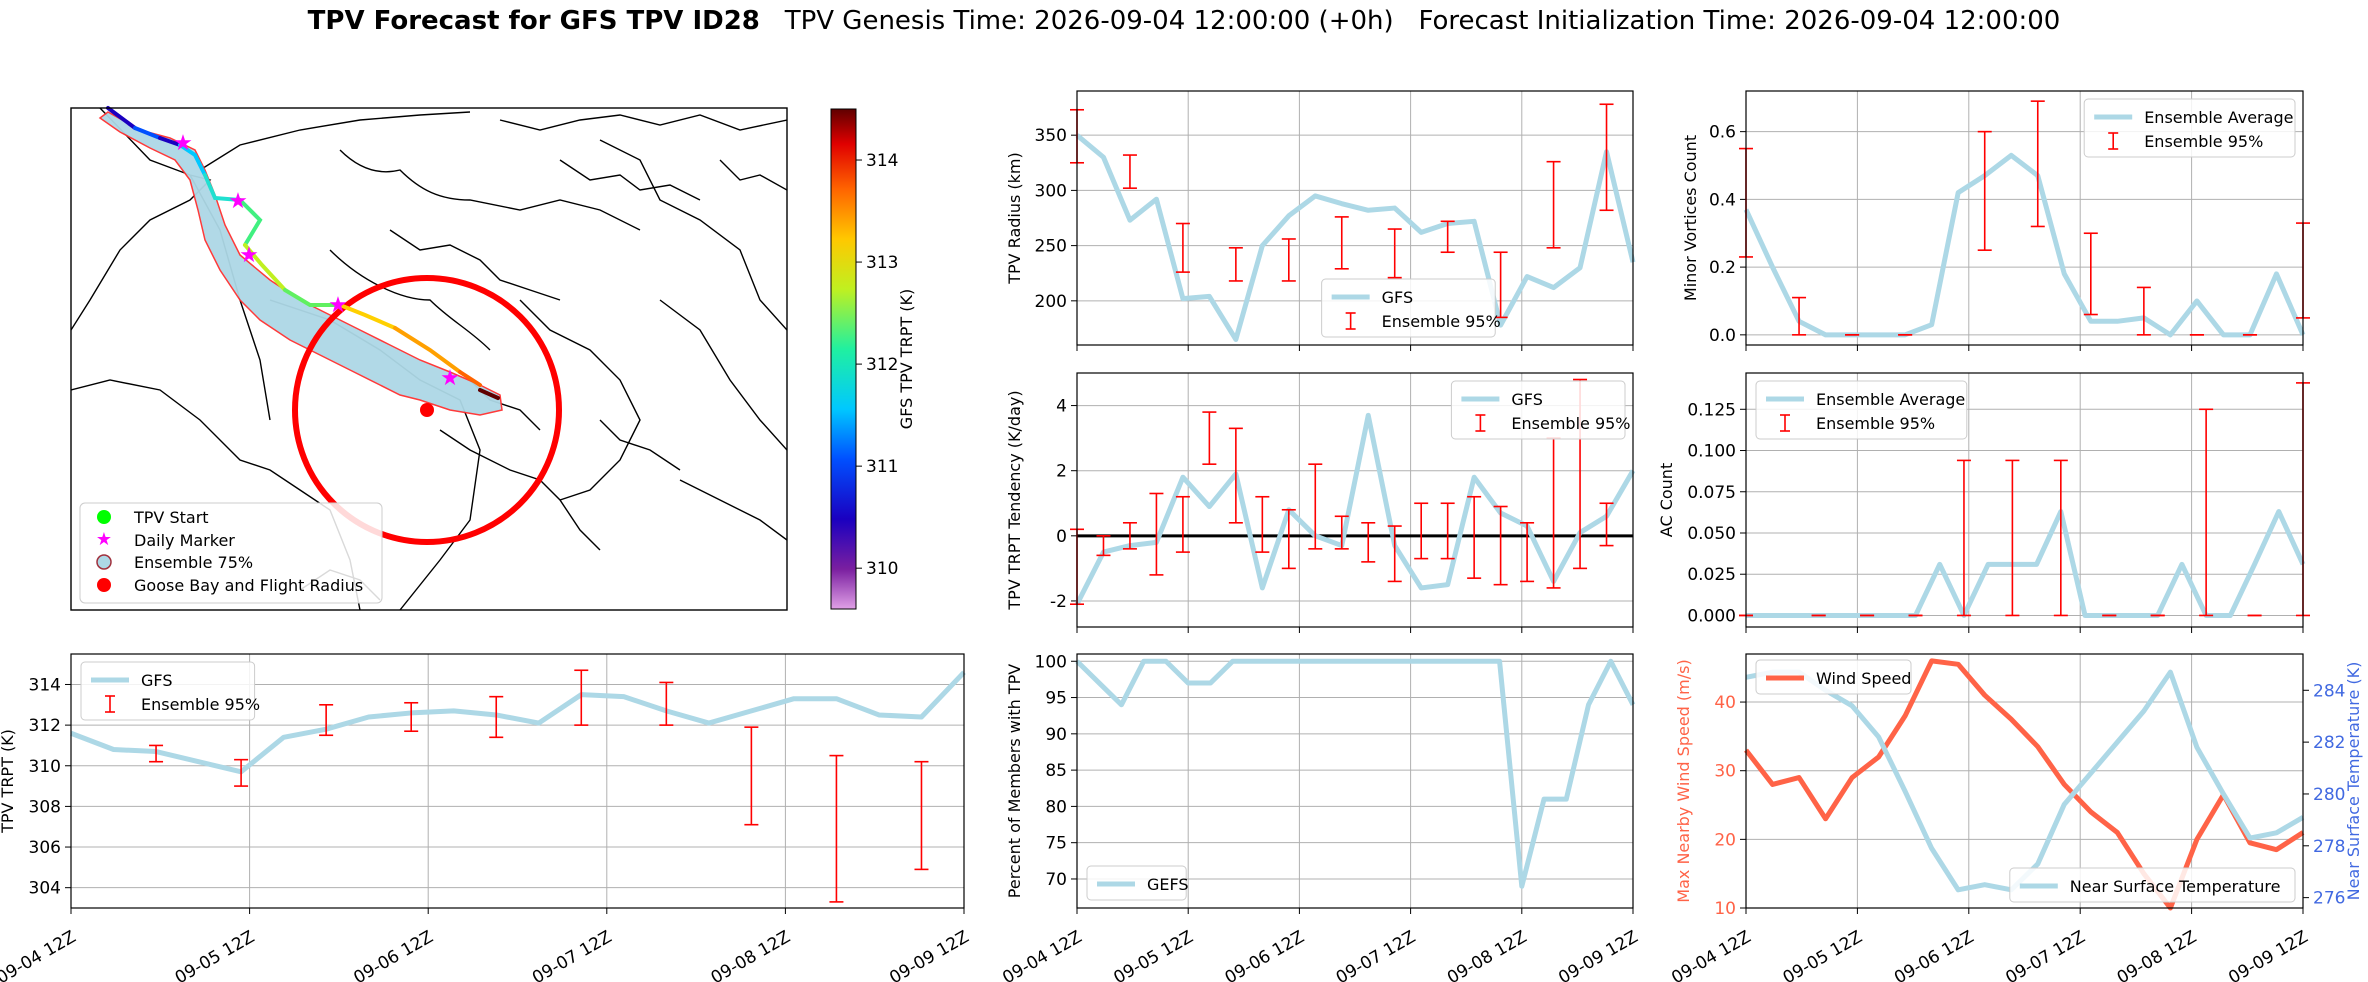 The width and height of the screenshot is (2368, 982). I want to click on colorbar-tick-label: 312, so click(882, 365).